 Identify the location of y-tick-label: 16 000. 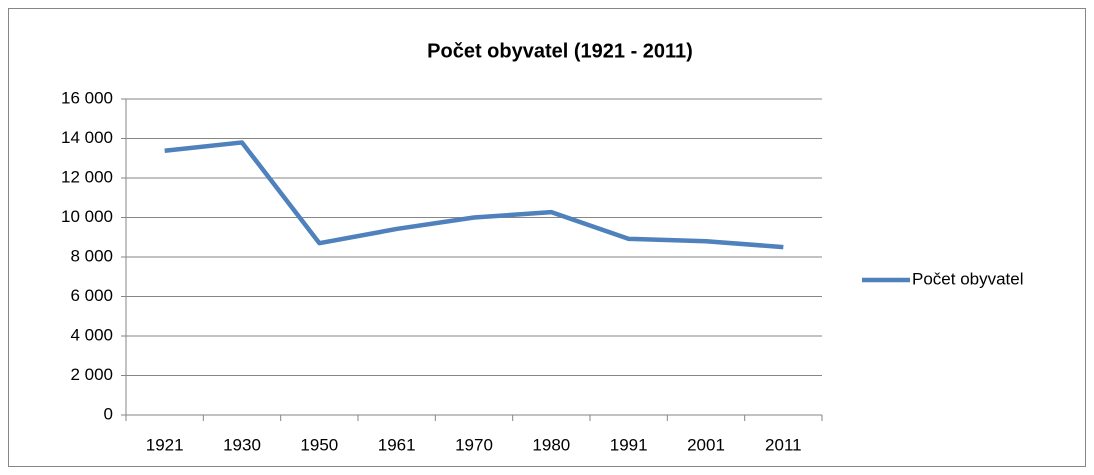
(87, 97).